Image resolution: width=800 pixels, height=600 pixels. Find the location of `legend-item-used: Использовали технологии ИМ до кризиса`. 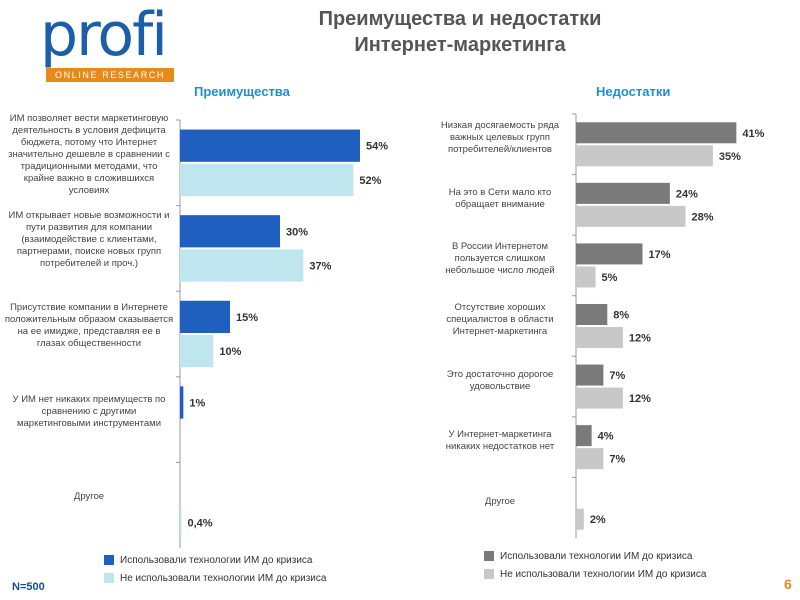

legend-item-used: Использовали технологии ИМ до кризиса is located at coordinates (239, 560).